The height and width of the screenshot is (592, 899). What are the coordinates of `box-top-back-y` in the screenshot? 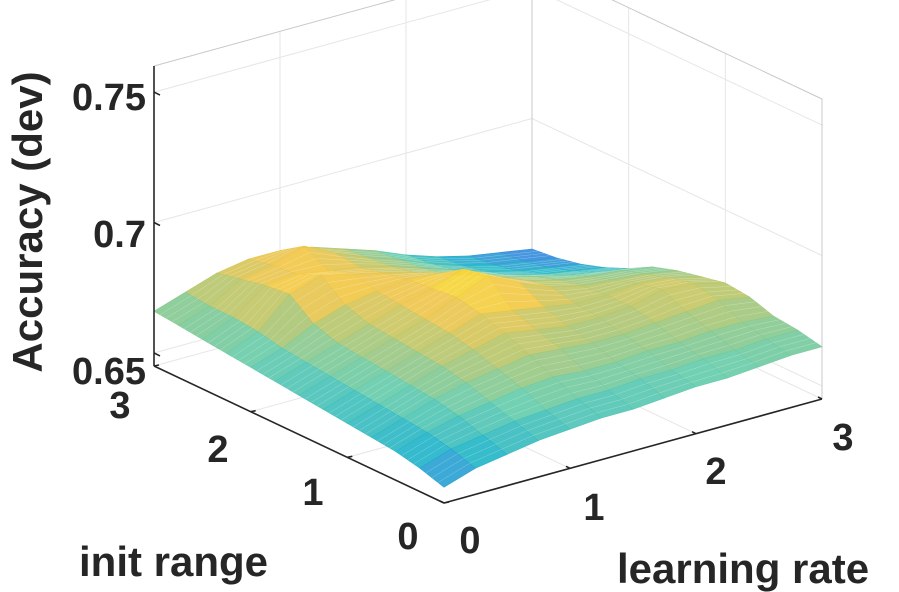 It's located at (274, 33).